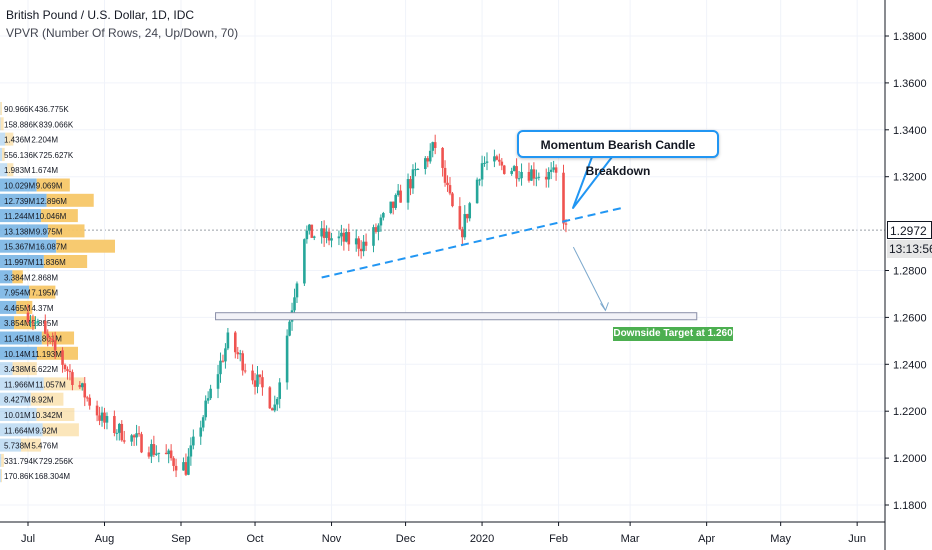  What do you see at coordinates (28, 539) in the screenshot?
I see `time-tick-label: Jul` at bounding box center [28, 539].